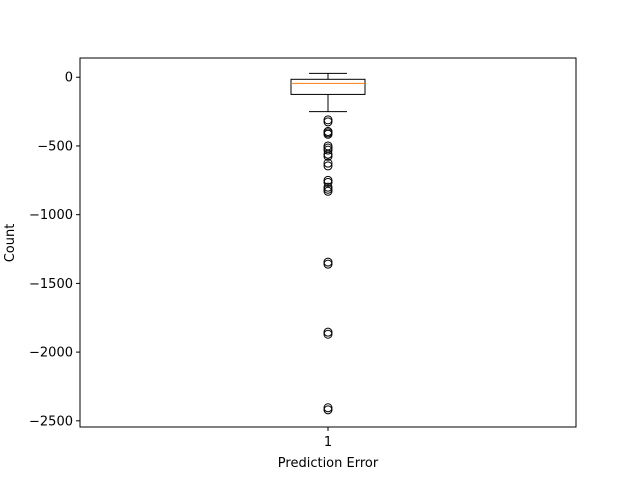  I want to click on plot-marks, so click(328, 243).